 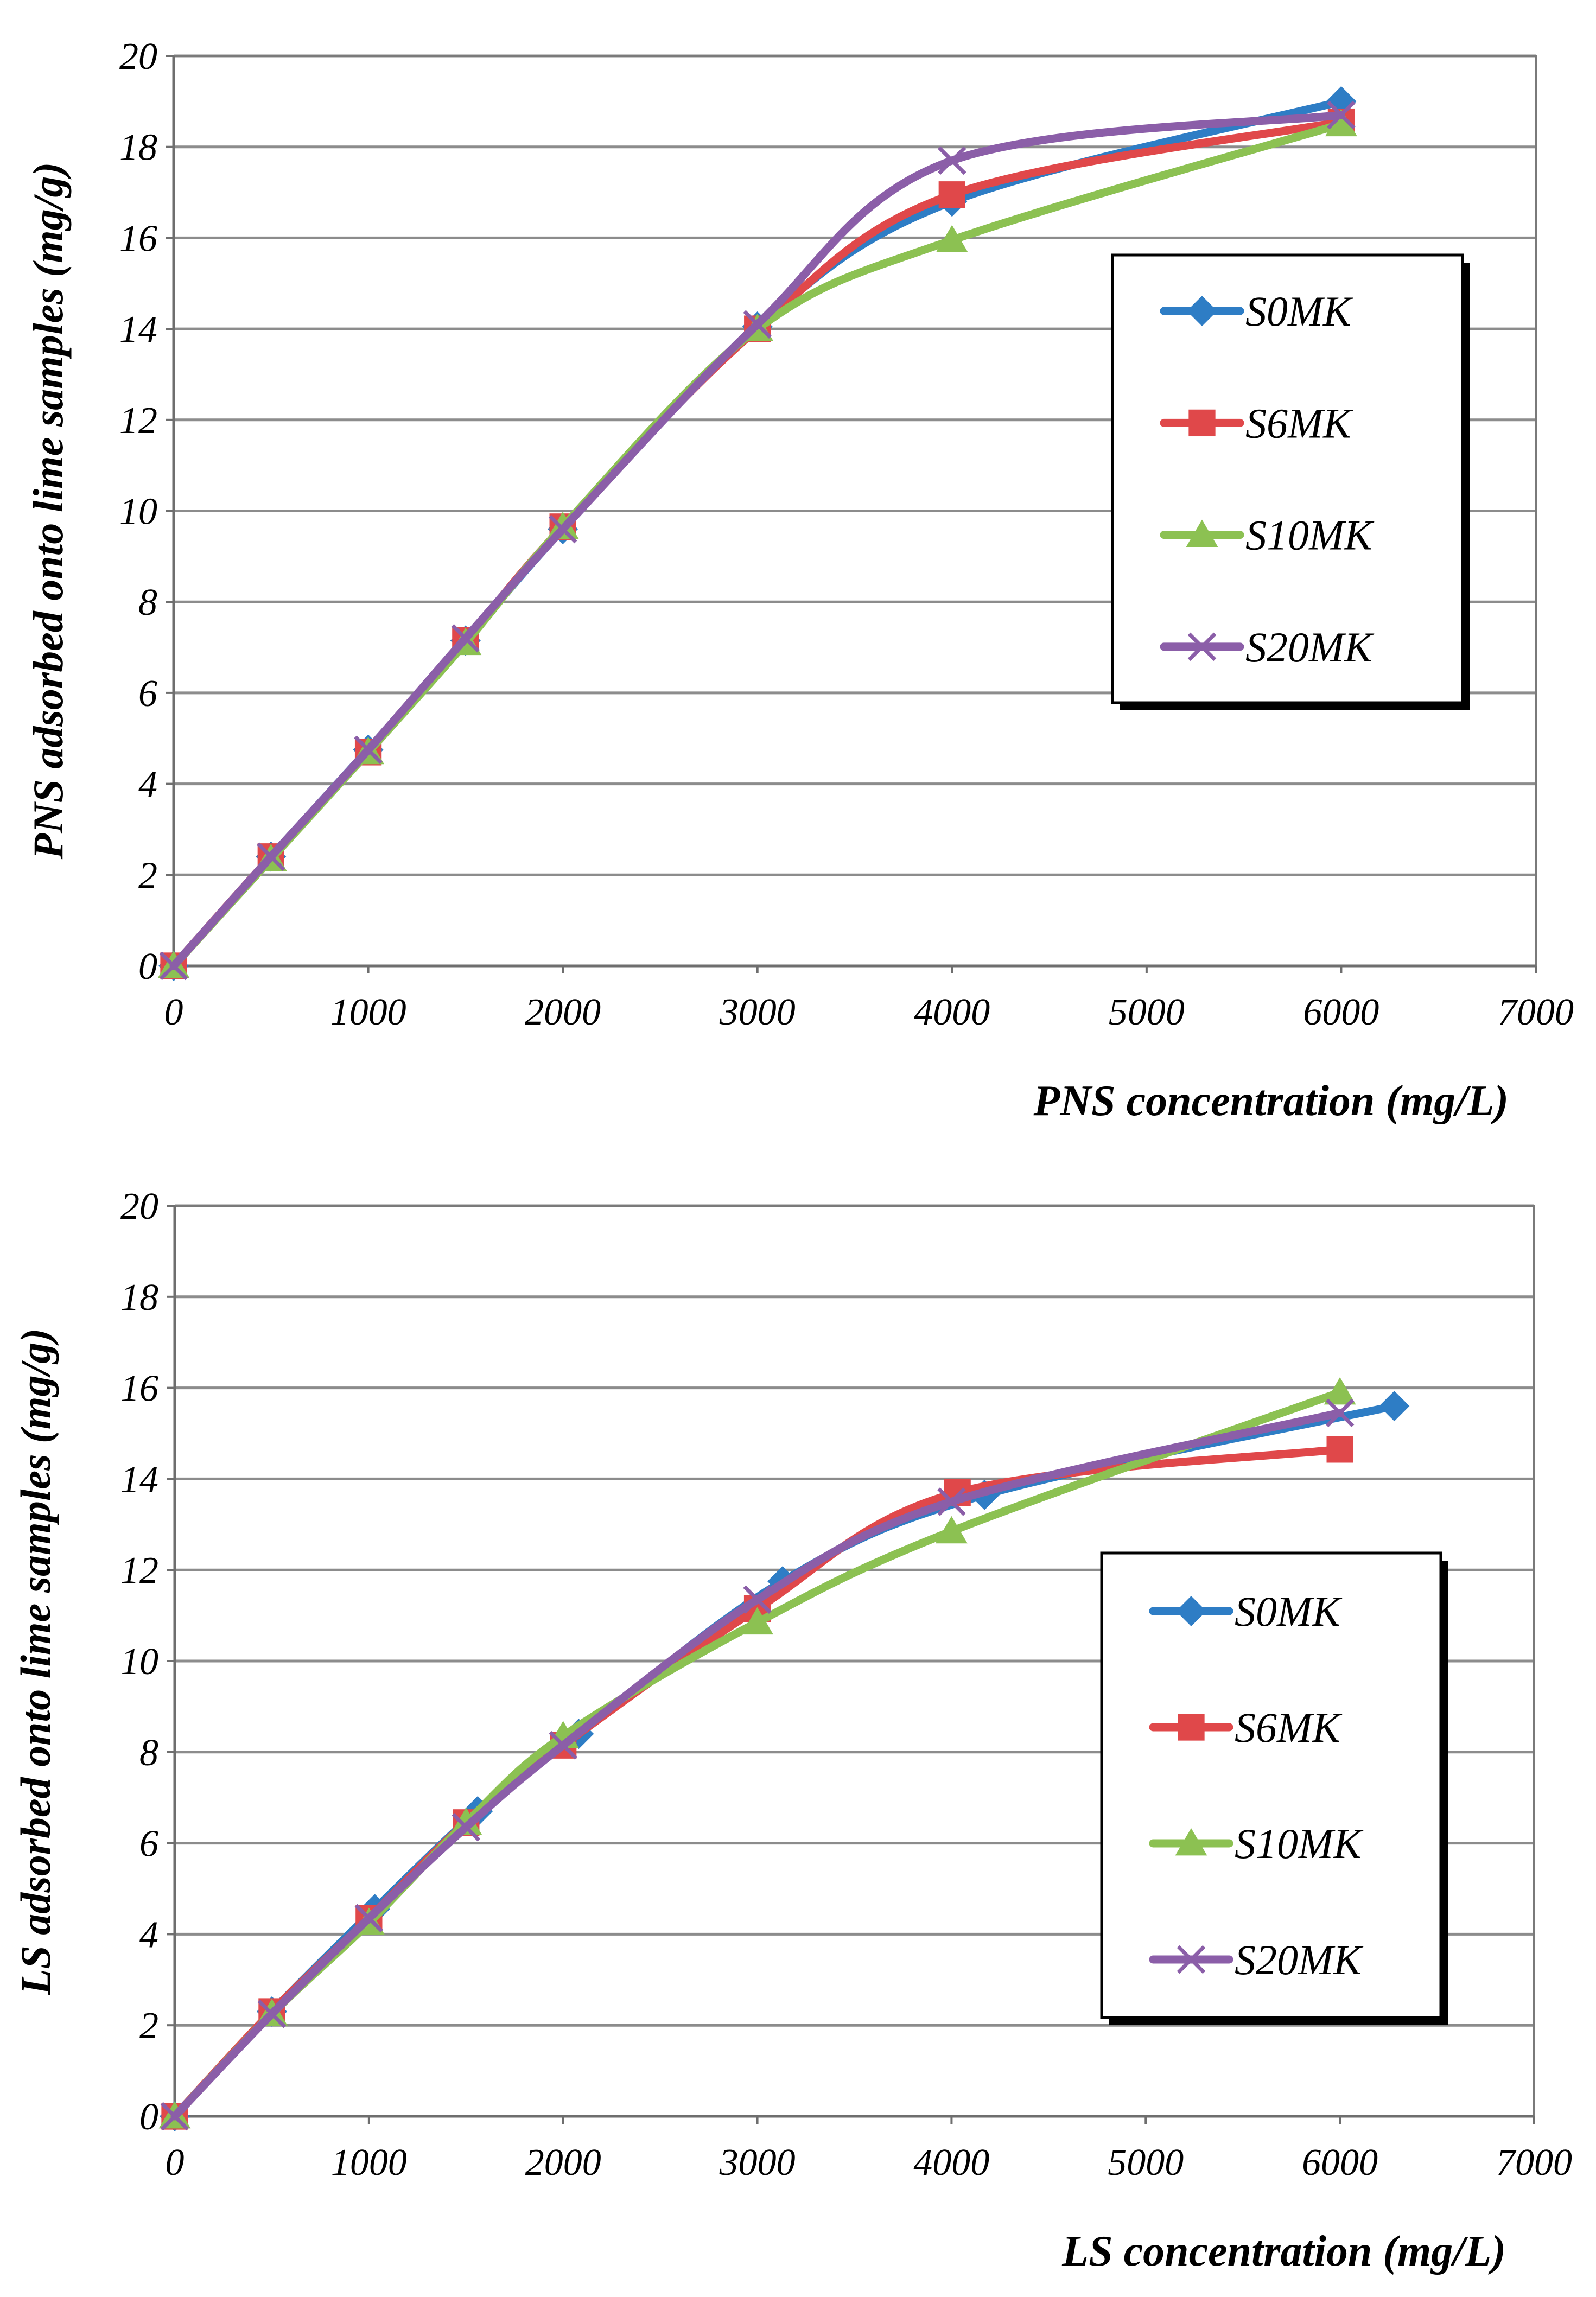 I want to click on chart-1-ytick-label: 20, so click(x=138, y=57).